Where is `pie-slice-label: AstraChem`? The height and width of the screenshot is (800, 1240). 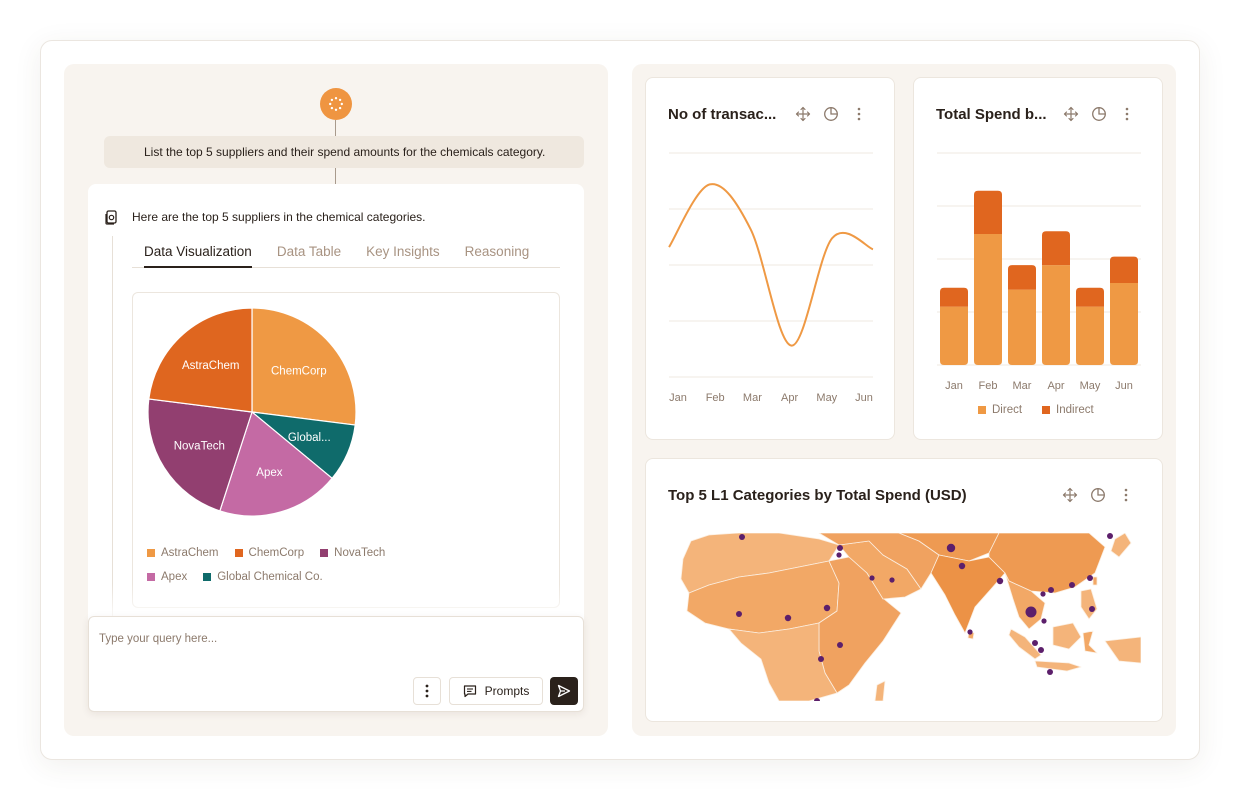
pie-slice-label: AstraChem is located at coordinates (211, 366).